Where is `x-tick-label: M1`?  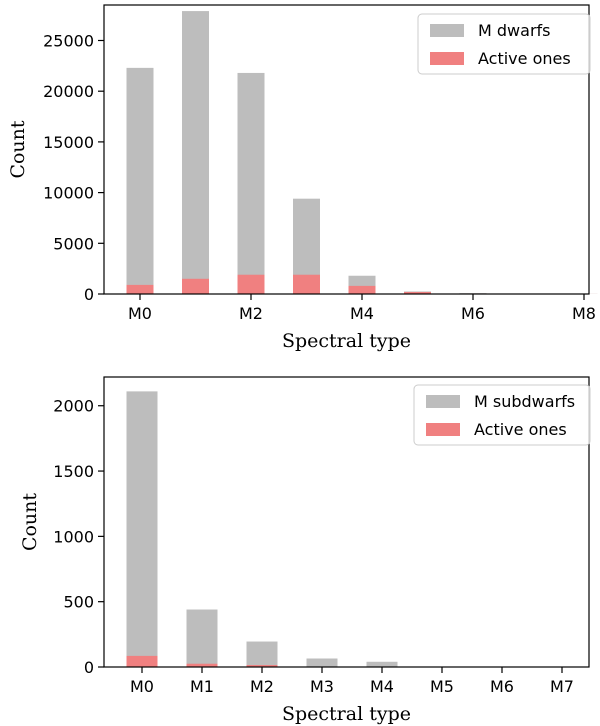 x-tick-label: M1 is located at coordinates (202, 686).